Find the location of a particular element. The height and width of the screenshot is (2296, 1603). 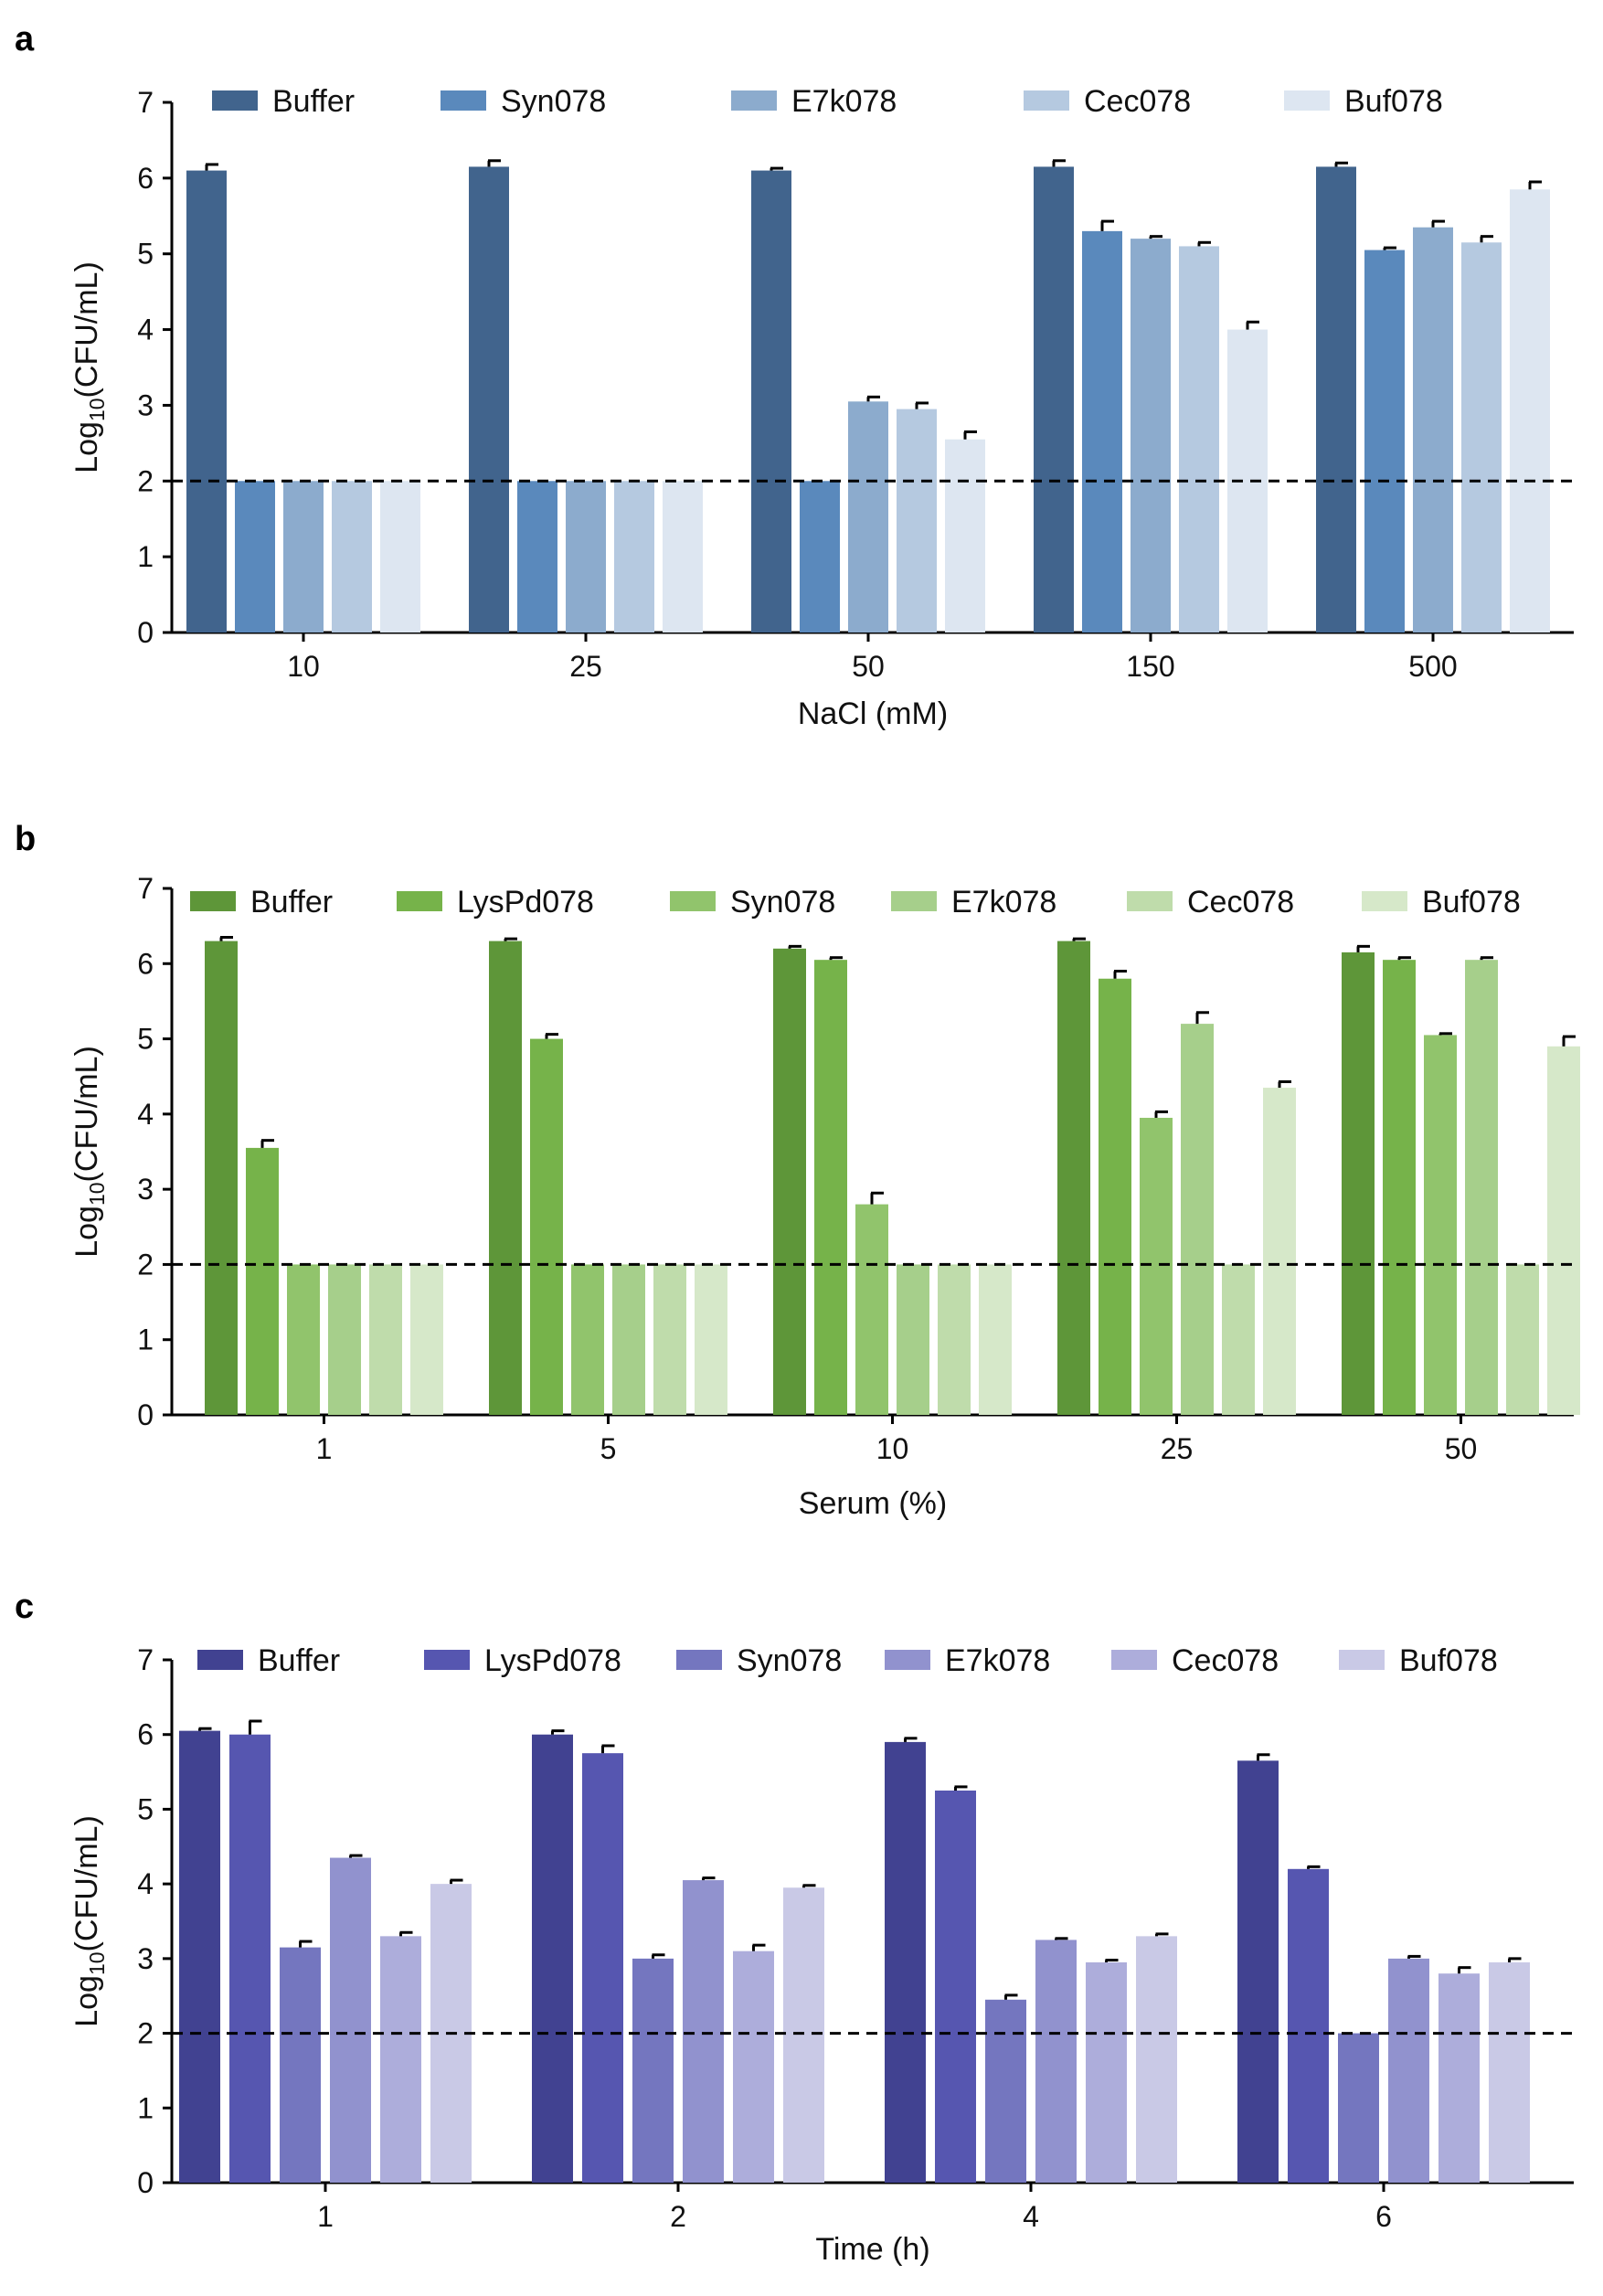

x-tick-label: 150 is located at coordinates (1150, 666).